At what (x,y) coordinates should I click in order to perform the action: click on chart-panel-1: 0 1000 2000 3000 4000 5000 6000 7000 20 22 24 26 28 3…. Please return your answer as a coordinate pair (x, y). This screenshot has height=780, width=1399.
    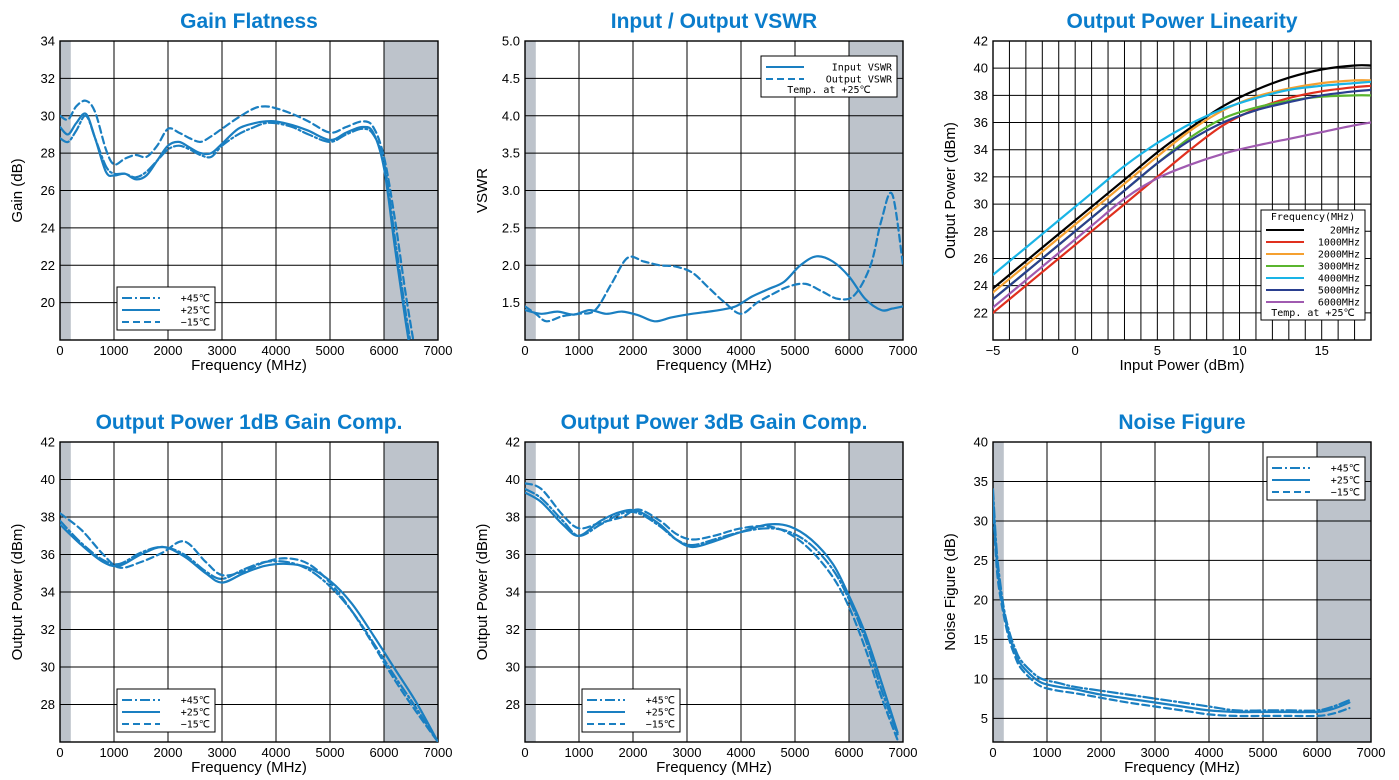
    Looking at the image, I should click on (230, 192).